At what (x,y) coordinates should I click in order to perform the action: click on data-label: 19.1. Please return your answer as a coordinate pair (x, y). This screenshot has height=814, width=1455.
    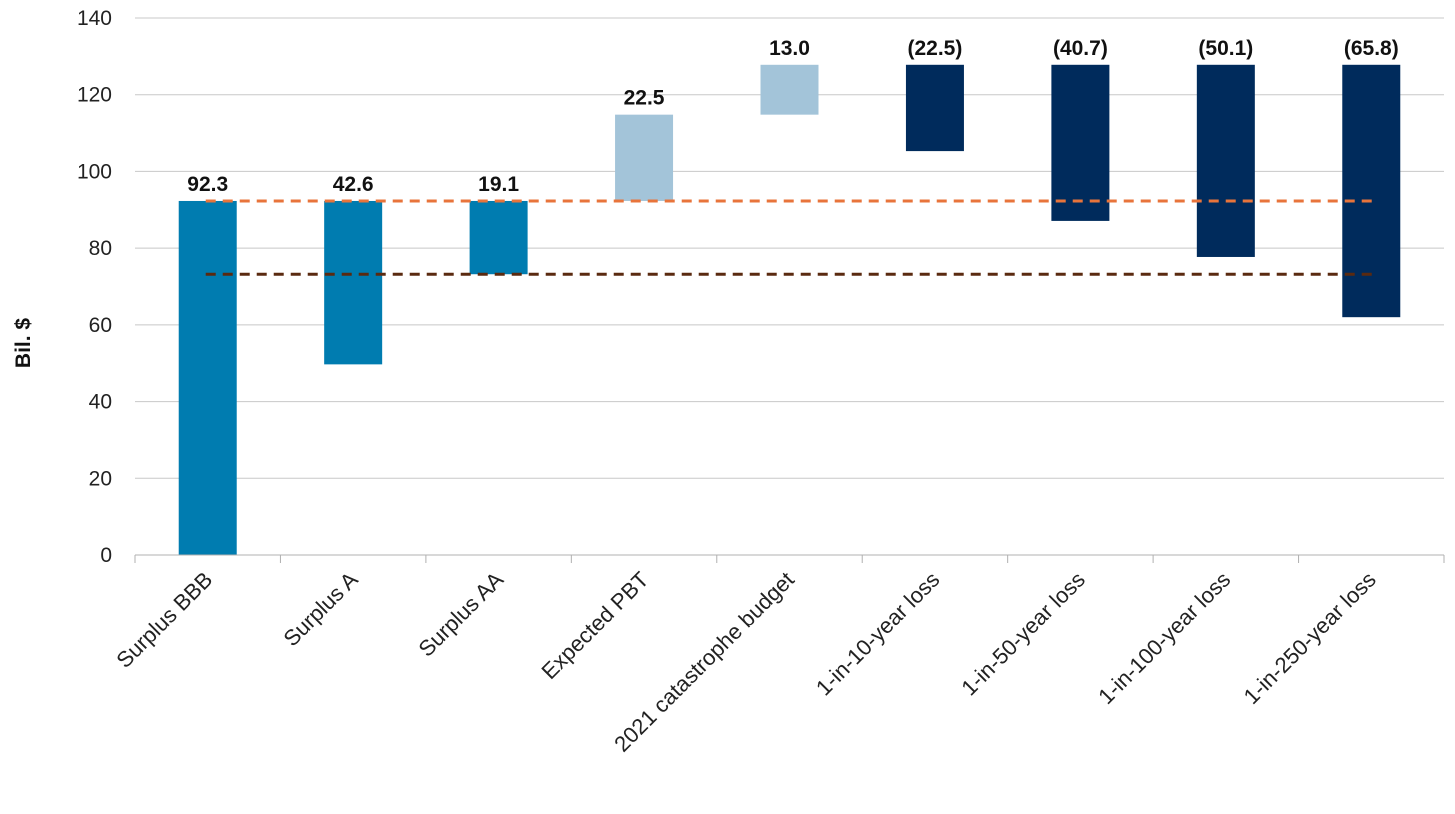
    Looking at the image, I should click on (498, 184).